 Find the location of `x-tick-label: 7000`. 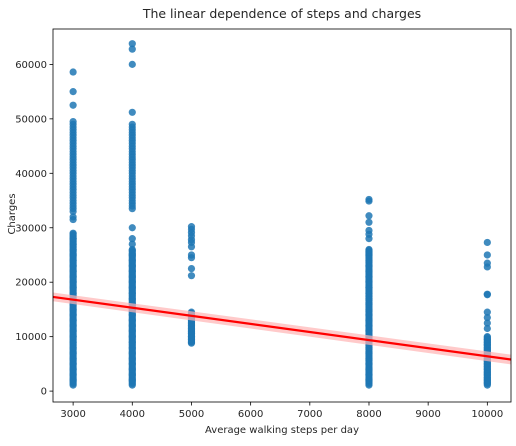

x-tick-label: 7000 is located at coordinates (309, 414).